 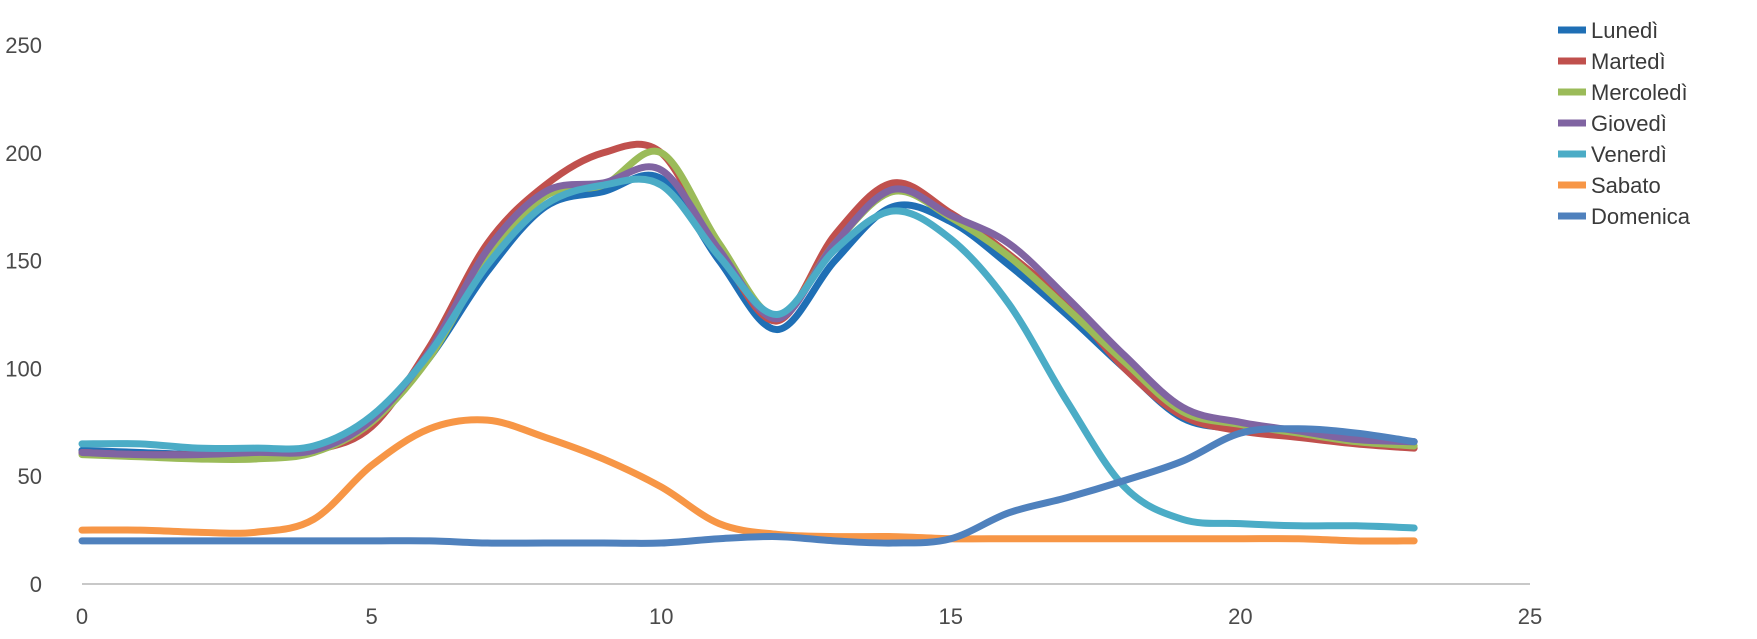 I want to click on legend-label: Lunedì, so click(x=1624, y=30).